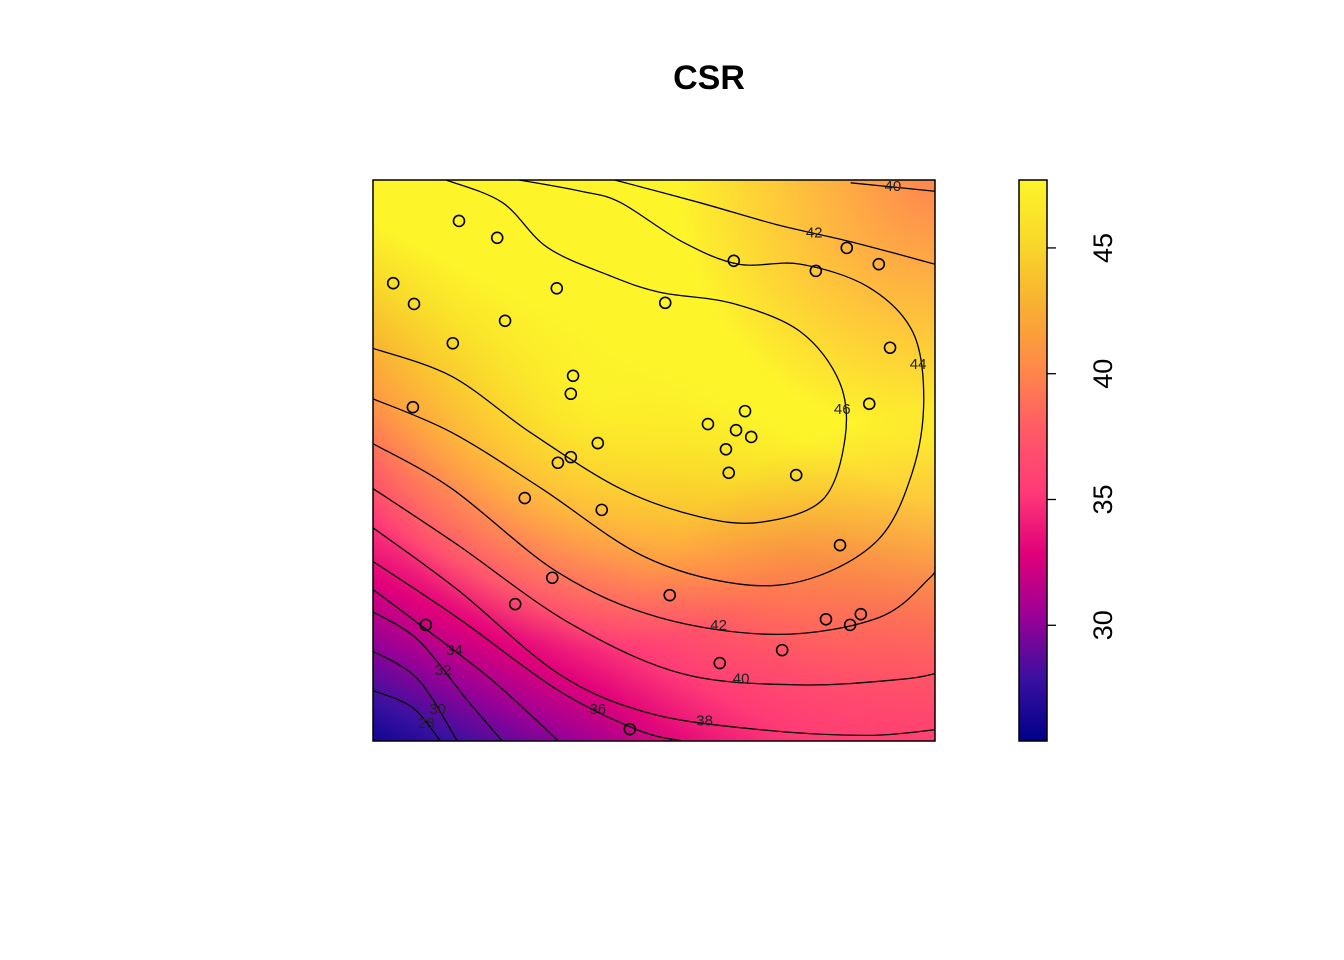 This screenshot has width=1344, height=960. Describe the element at coordinates (1103, 248) in the screenshot. I see `colorbar-tick-label: 45` at that location.